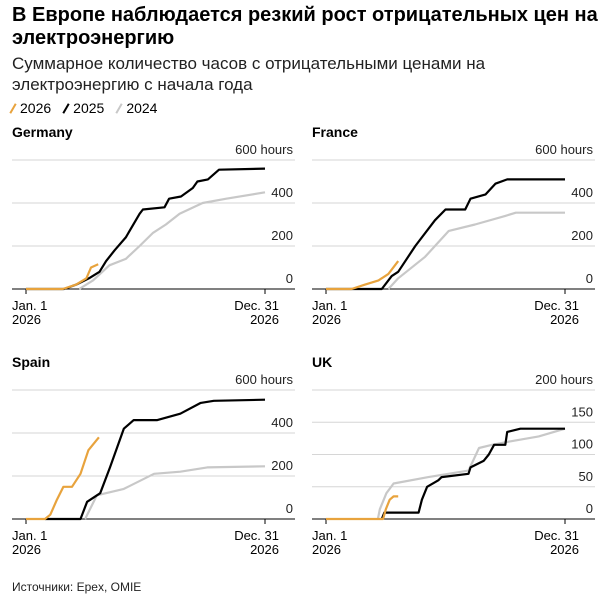 The width and height of the screenshot is (605, 594). Describe the element at coordinates (586, 476) in the screenshot. I see `y-tick-label: 50` at that location.